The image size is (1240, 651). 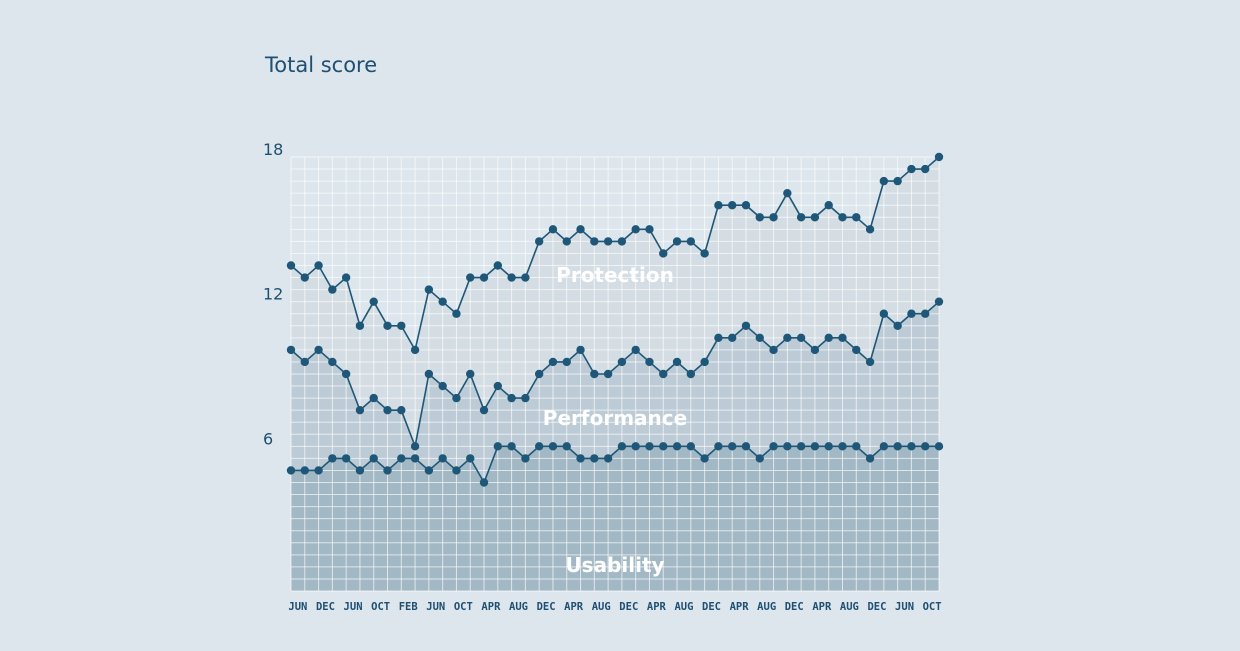 What do you see at coordinates (615, 420) in the screenshot?
I see `band-labels: Protection Performance Usability` at bounding box center [615, 420].